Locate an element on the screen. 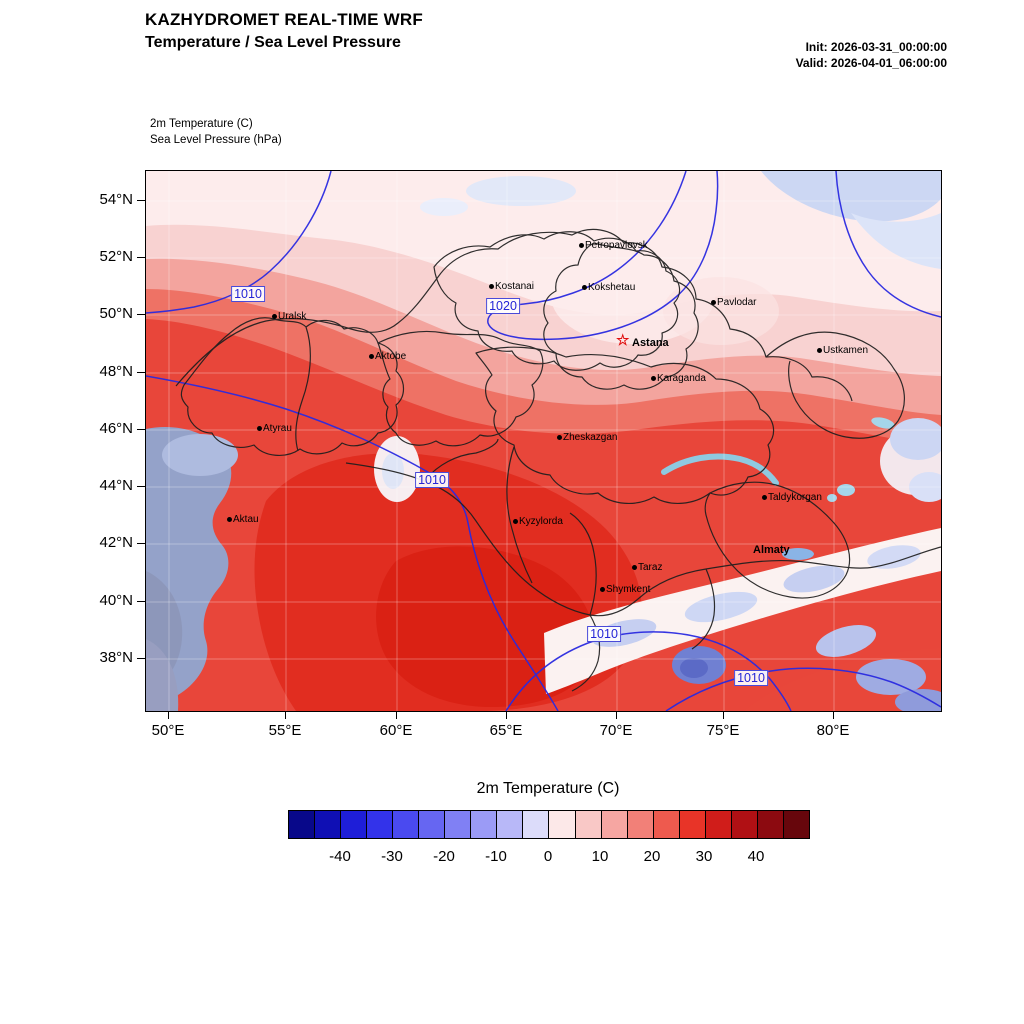 The image size is (1024, 1024). city-label: Pavlodar is located at coordinates (737, 302).